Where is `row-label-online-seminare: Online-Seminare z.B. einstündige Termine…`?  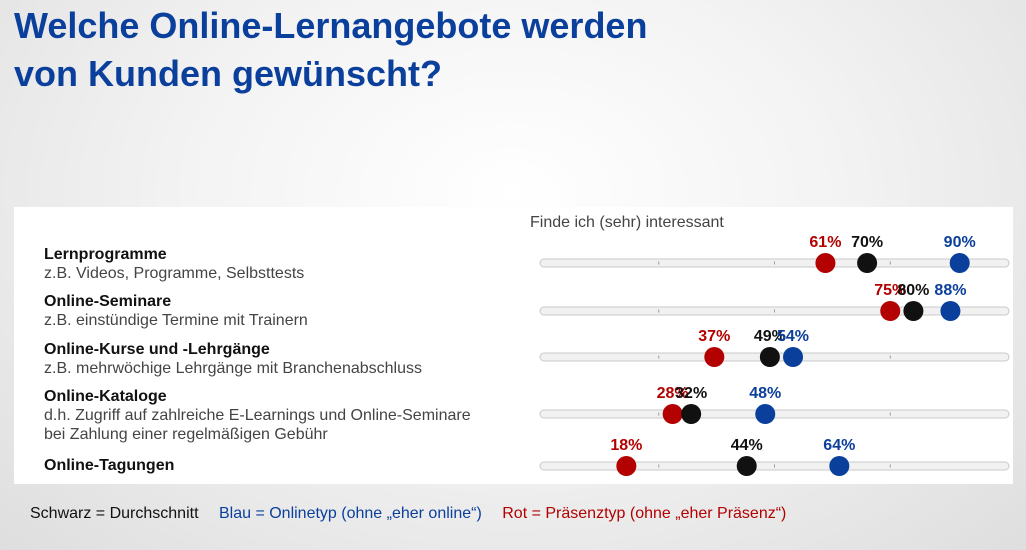 row-label-online-seminare: Online-Seminare z.B. einstündige Termine… is located at coordinates (176, 311).